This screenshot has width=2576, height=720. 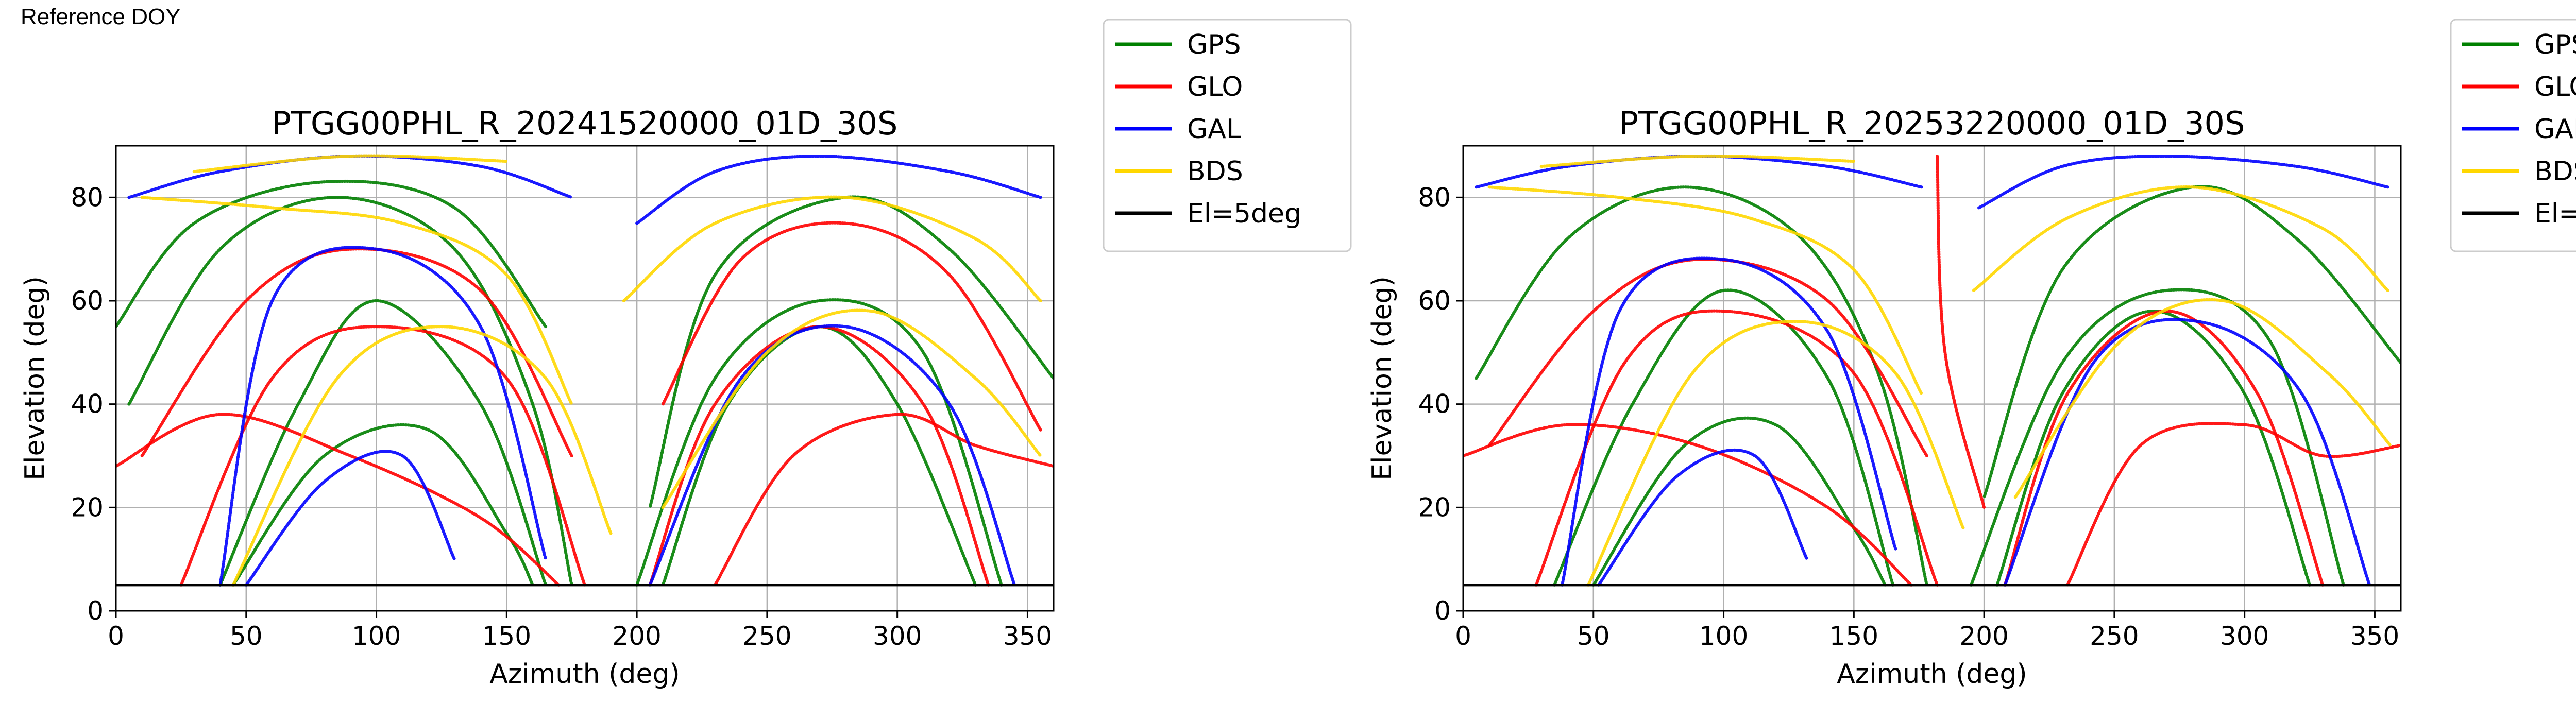 I want to click on chart-title: PTGG00PHL_R_20253220000_01D_30S, so click(x=1932, y=123).